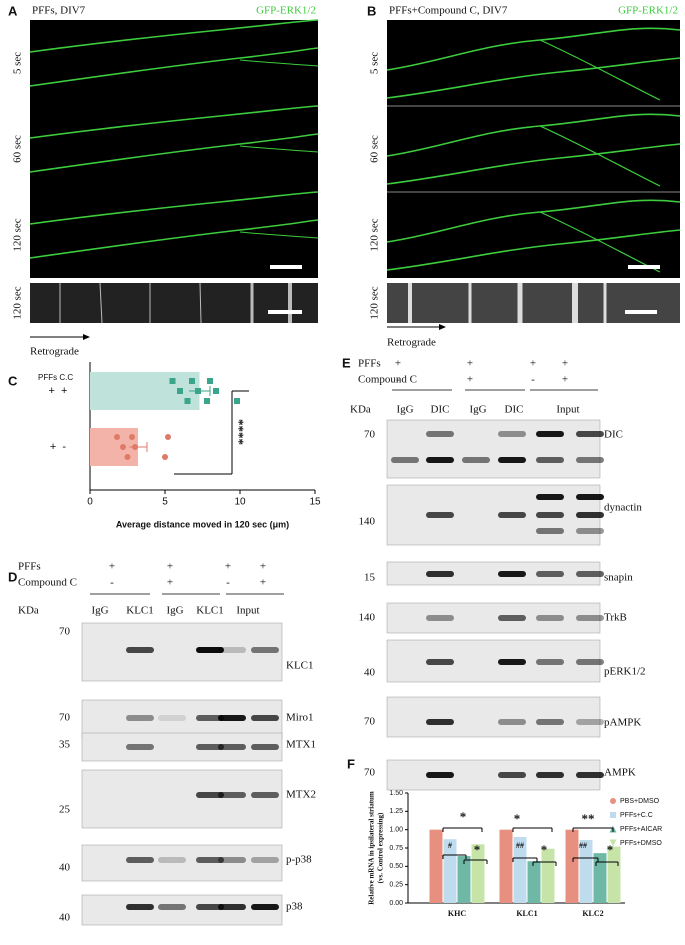 The width and height of the screenshot is (685, 945). What do you see at coordinates (351, 763) in the screenshot?
I see `panel-label: F` at bounding box center [351, 763].